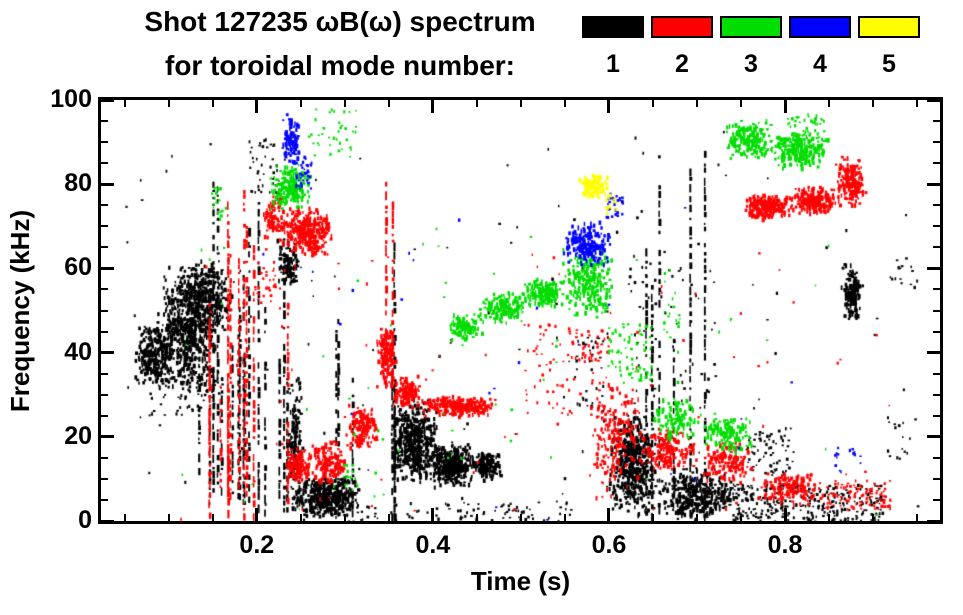 The height and width of the screenshot is (615, 963). Describe the element at coordinates (340, 65) in the screenshot. I see `chart-subtitle: for toroidal mode number:` at that location.